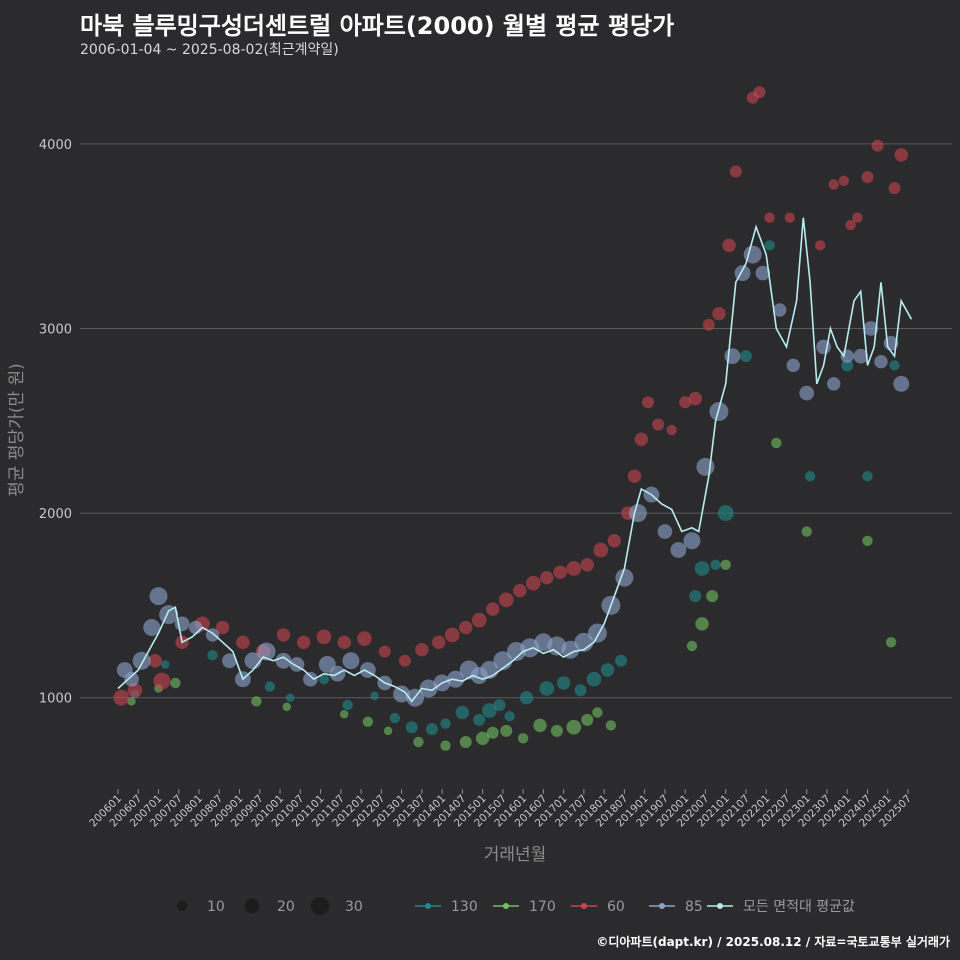 The width and height of the screenshot is (960, 960). What do you see at coordinates (377, 26) in the screenshot?
I see `chart-title: 마북 블루밍구성더센트럴 아파트(2000) 월별 평균 평당가` at bounding box center [377, 26].